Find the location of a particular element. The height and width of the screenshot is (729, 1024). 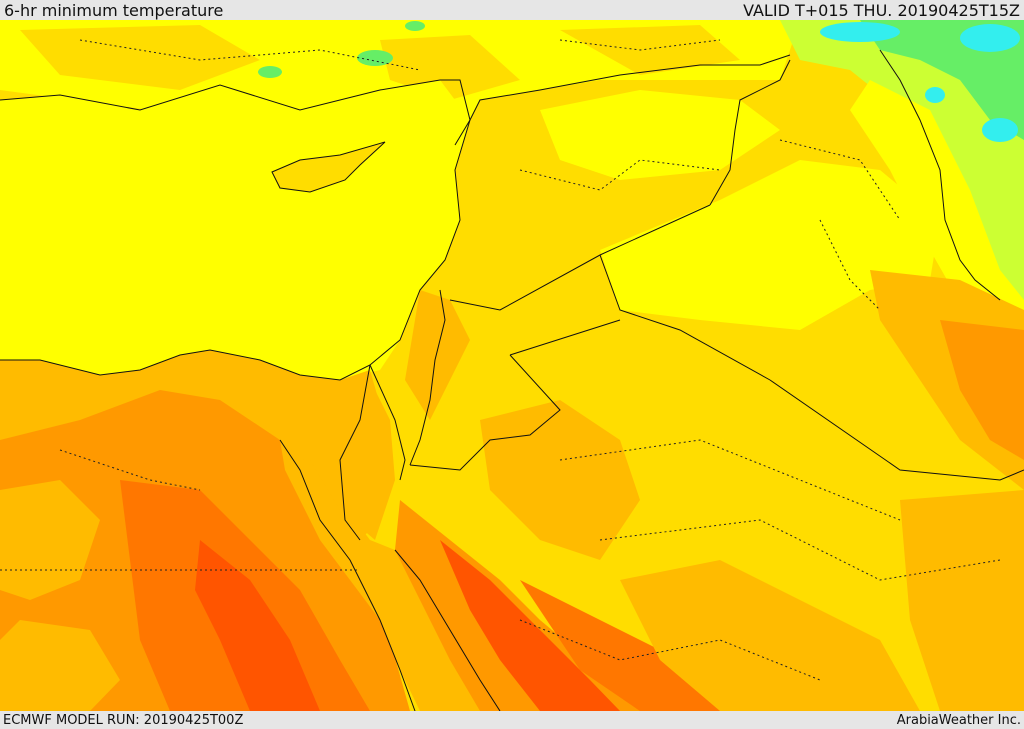

red-sea-west-coast is located at coordinates (347, 575).